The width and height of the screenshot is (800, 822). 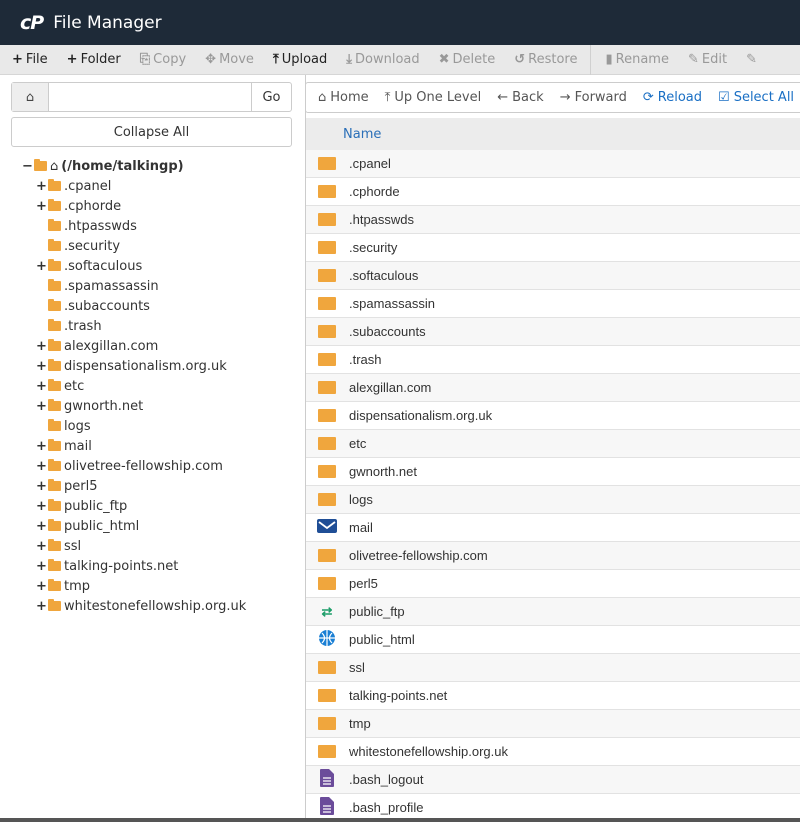 What do you see at coordinates (553, 612) in the screenshot?
I see `table-row: ⇄ public_ftp` at bounding box center [553, 612].